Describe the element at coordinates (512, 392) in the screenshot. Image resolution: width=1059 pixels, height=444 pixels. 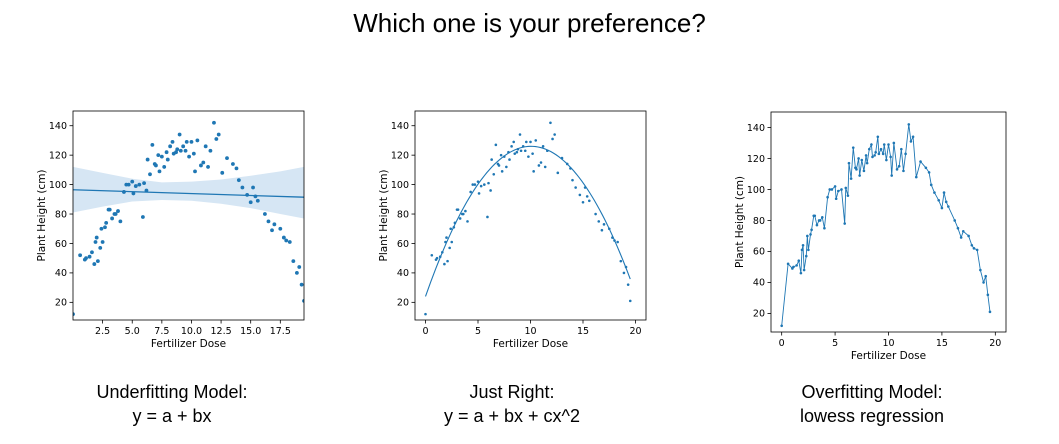
I see `just-right-caption-title: Just Right:` at that location.